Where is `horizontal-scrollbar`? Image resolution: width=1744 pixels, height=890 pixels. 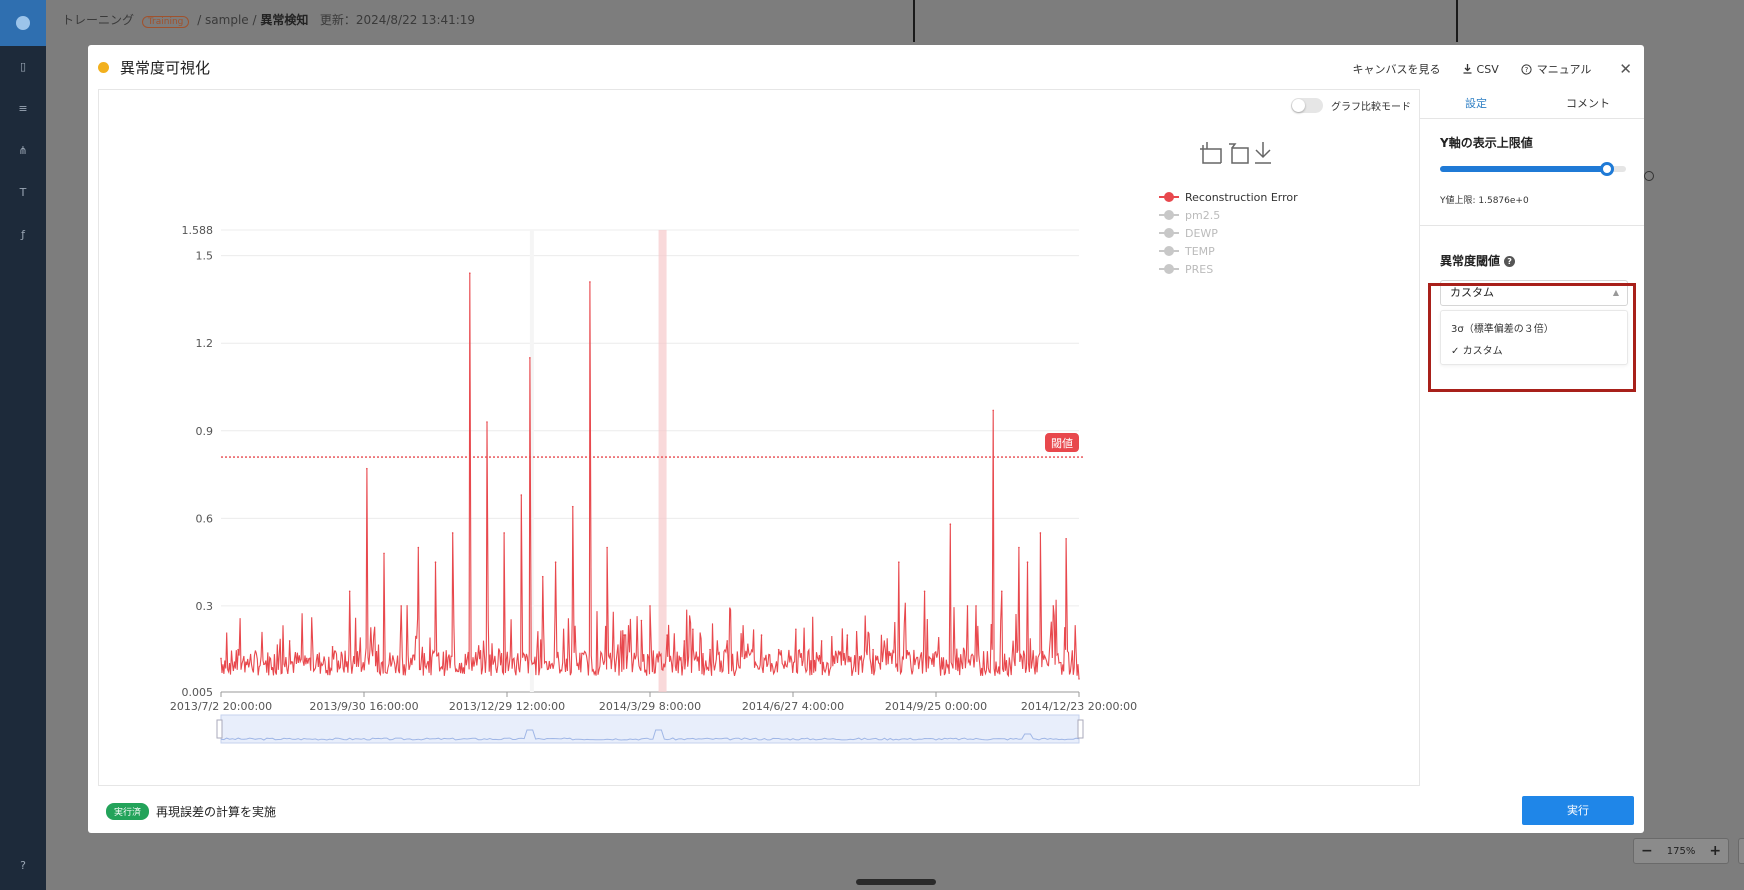 horizontal-scrollbar is located at coordinates (896, 882).